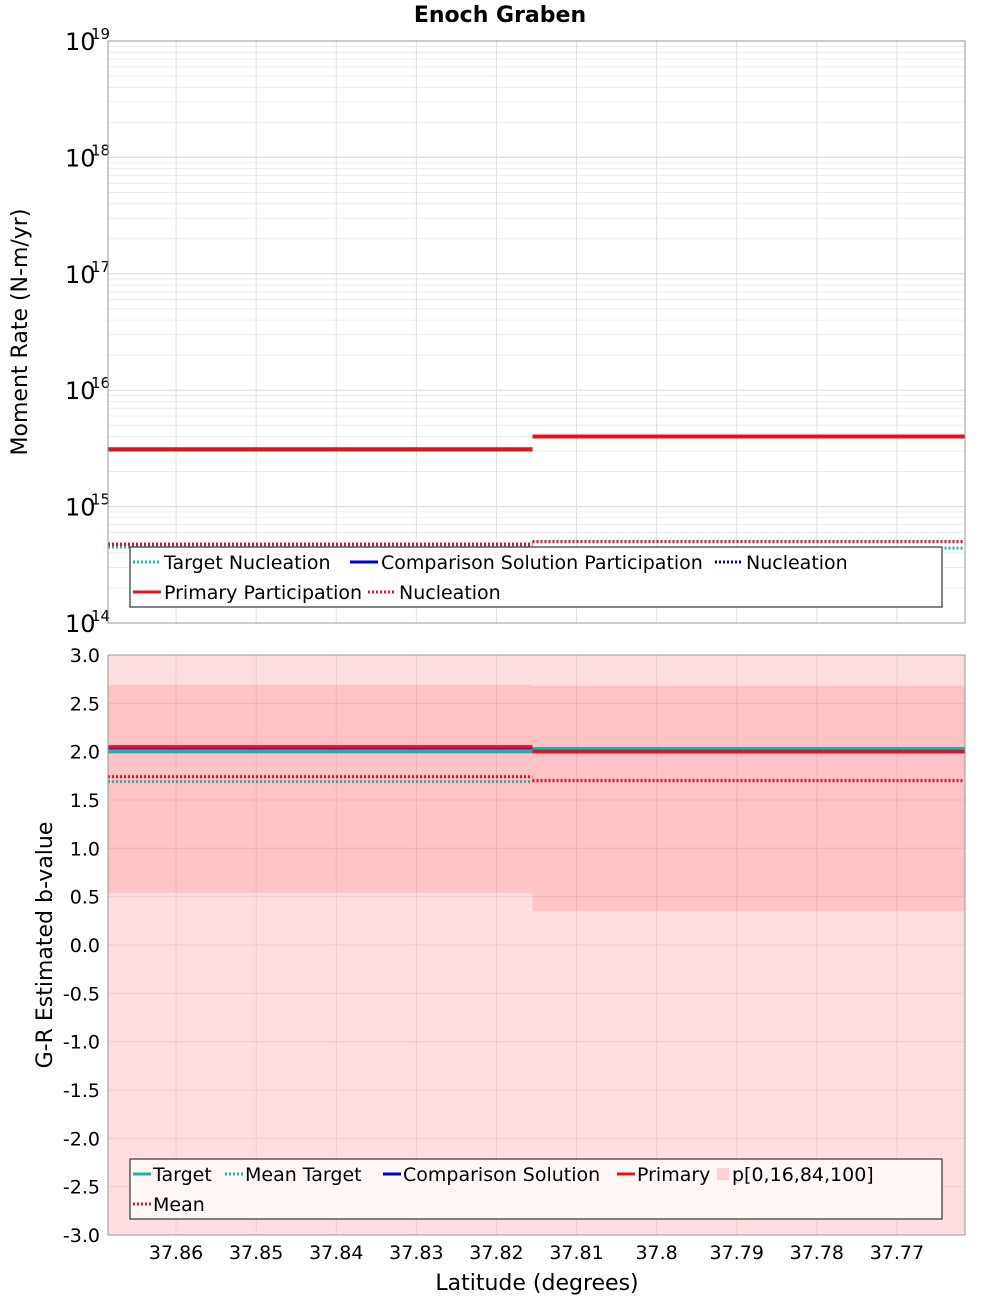 This screenshot has width=1000, height=1304. What do you see at coordinates (179, 1205) in the screenshot?
I see `legend-label: Mean` at bounding box center [179, 1205].